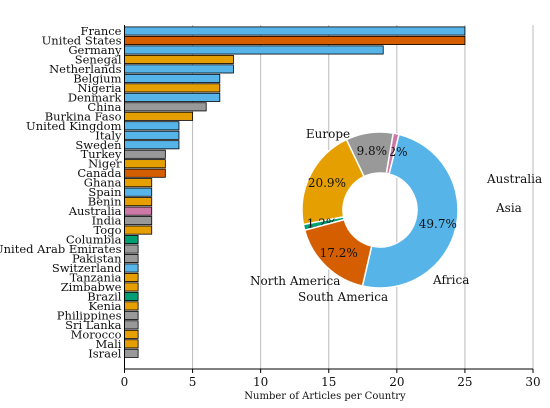 The image size is (550, 408). I want to click on category-label: Israel, so click(105, 353).